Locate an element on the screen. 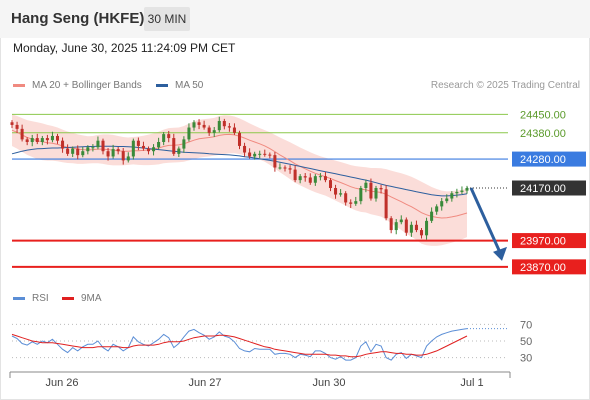 The width and height of the screenshot is (590, 400). rsi-level-label: 50 is located at coordinates (526, 342).